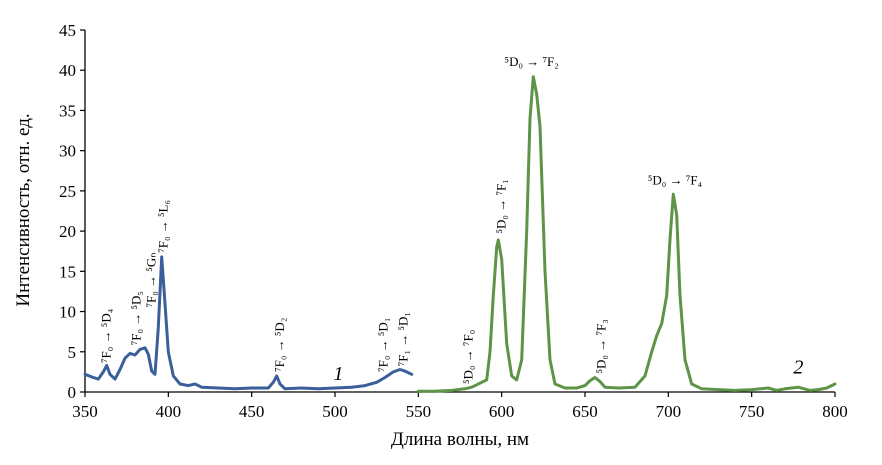 This screenshot has width=882, height=465. What do you see at coordinates (67, 30) in the screenshot?
I see `y-tick-label: 45` at bounding box center [67, 30].